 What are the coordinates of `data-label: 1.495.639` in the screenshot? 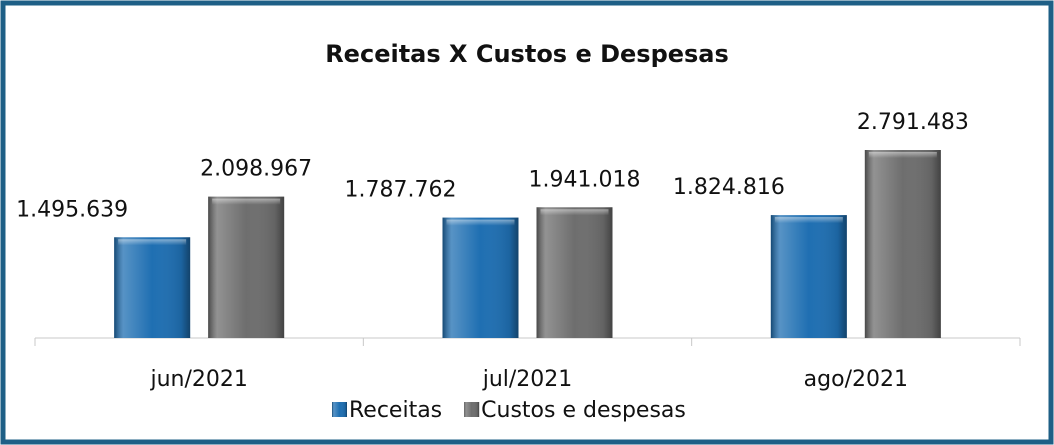 It's located at (72, 209).